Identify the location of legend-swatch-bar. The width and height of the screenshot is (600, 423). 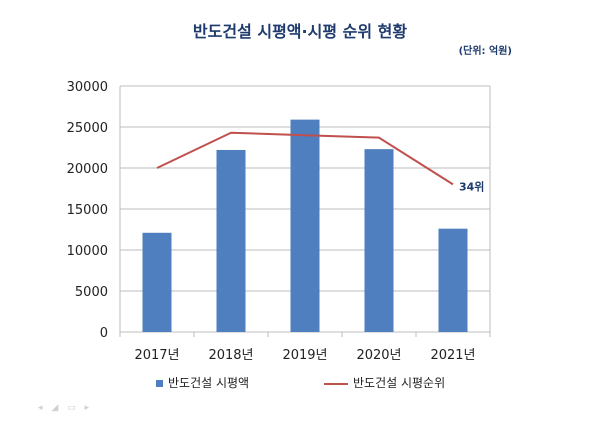
(159, 383).